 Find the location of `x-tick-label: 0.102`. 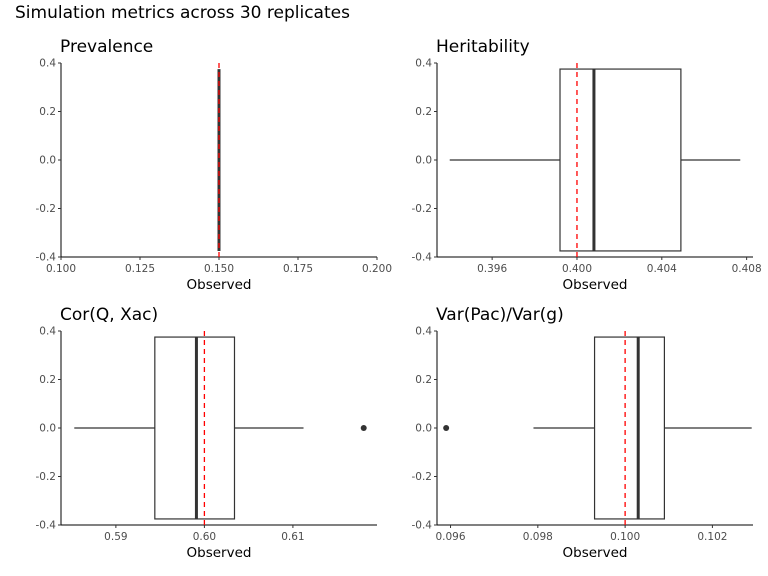

x-tick-label: 0.102 is located at coordinates (712, 537).